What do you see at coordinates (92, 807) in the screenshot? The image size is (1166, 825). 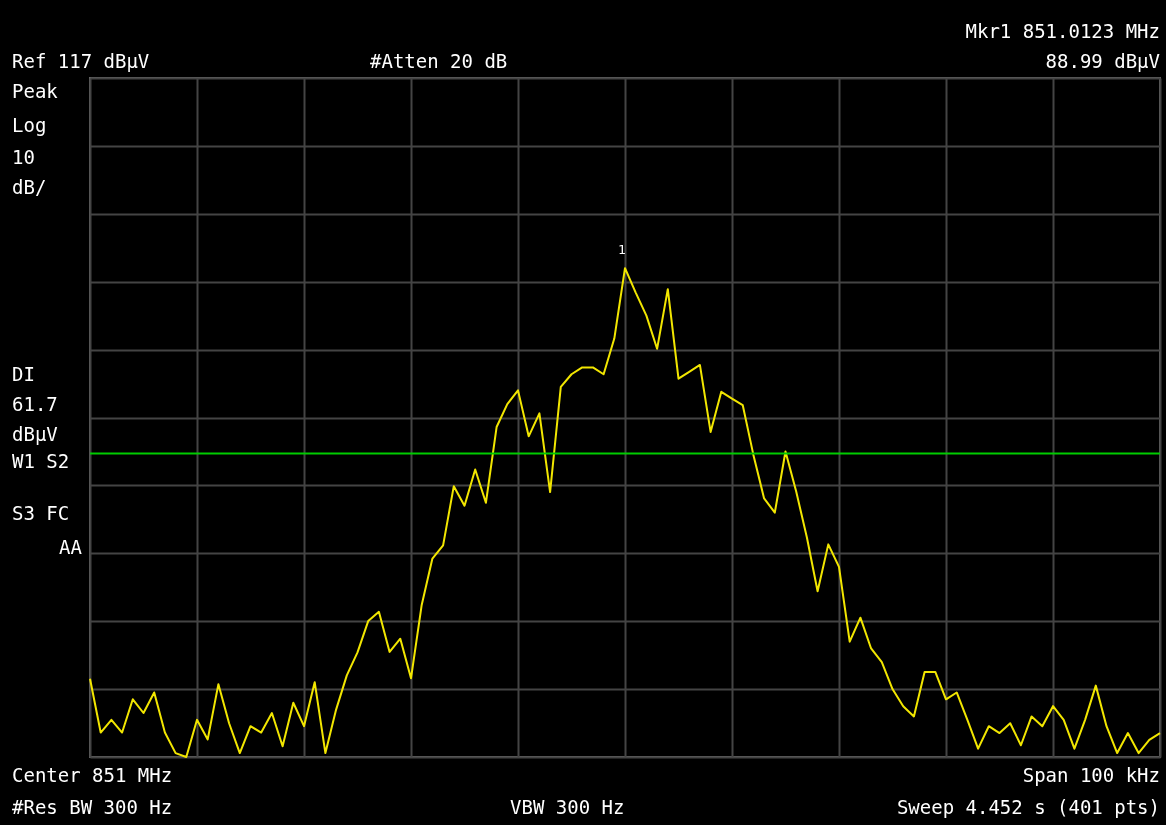 I see `text: #Res BW 300 Hz` at bounding box center [92, 807].